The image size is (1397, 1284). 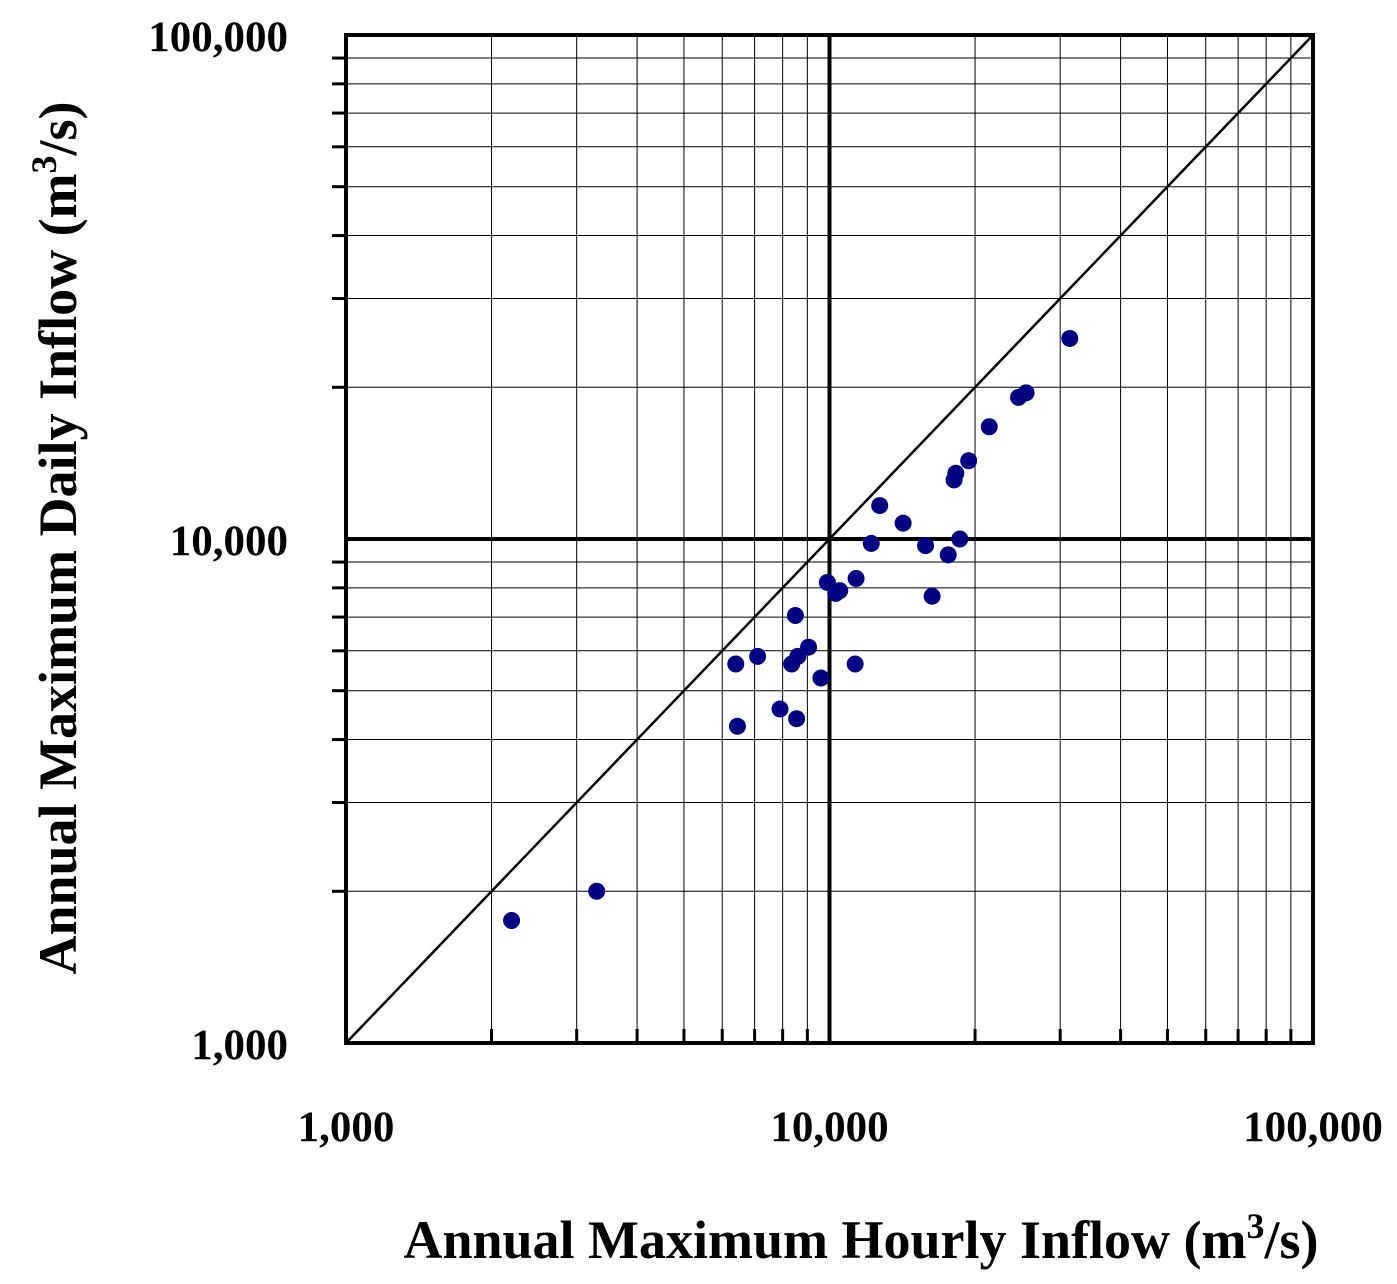 What do you see at coordinates (829, 1127) in the screenshot?
I see `x-tick-label: 10,000` at bounding box center [829, 1127].